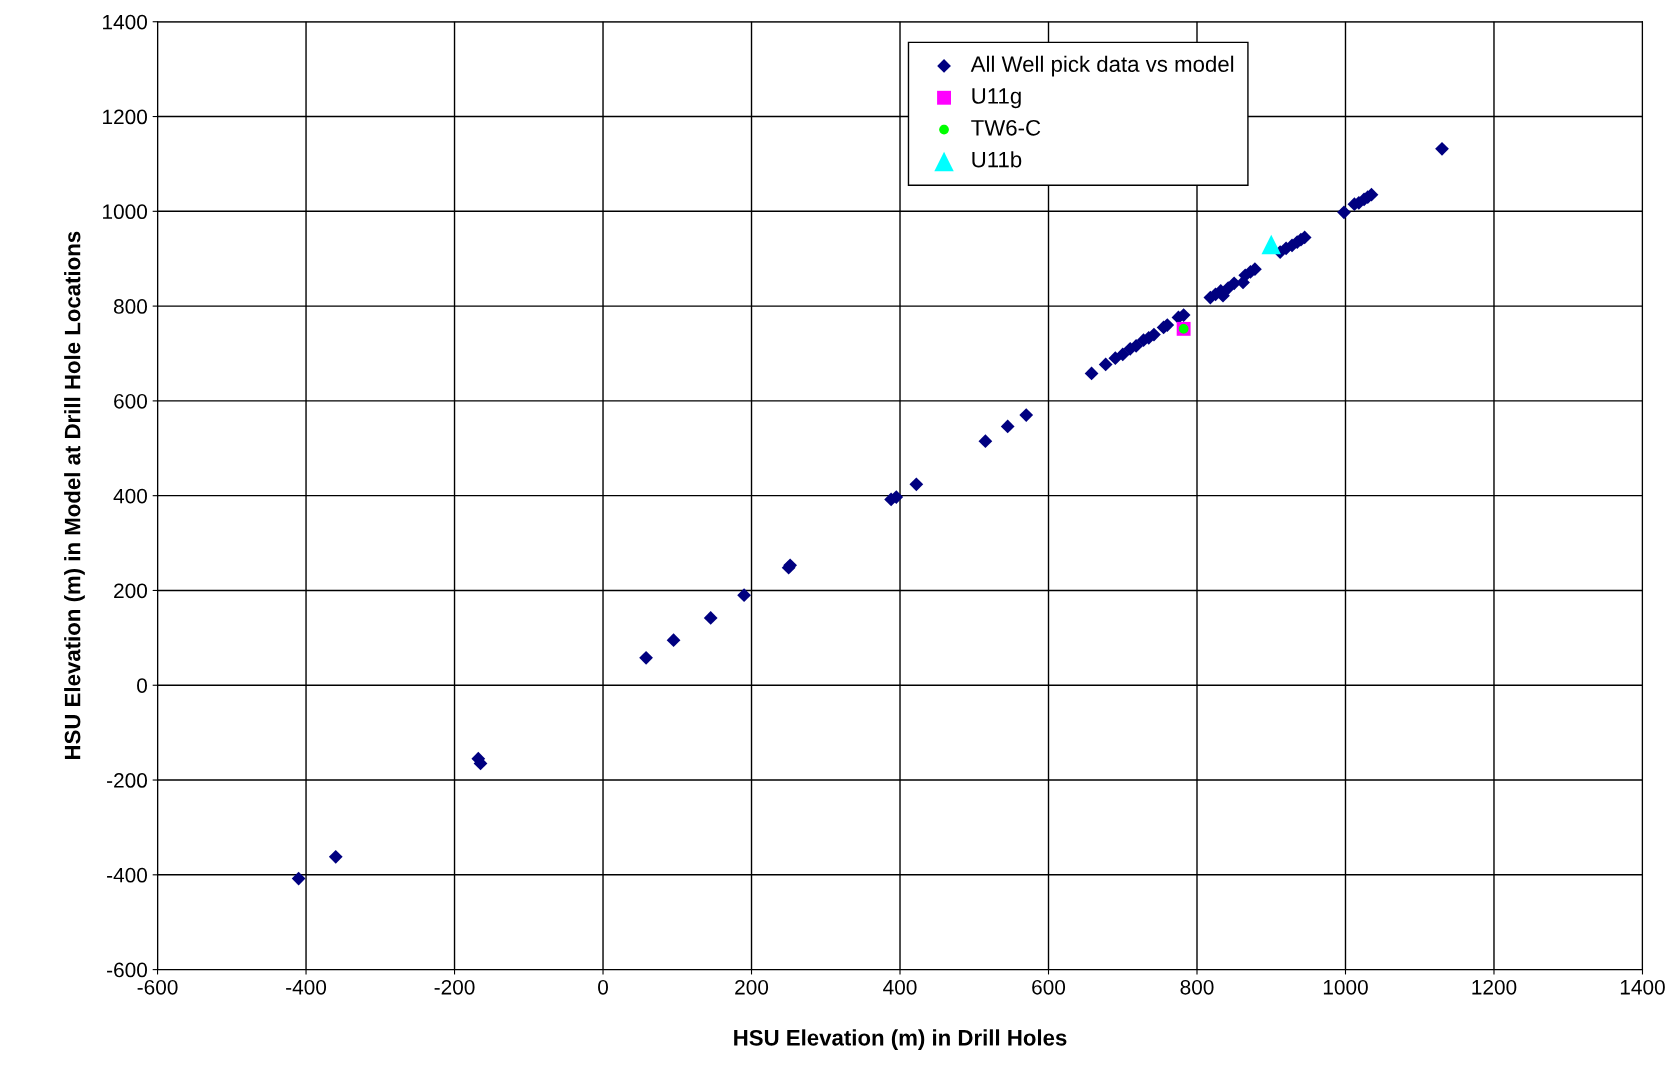  What do you see at coordinates (900, 1040) in the screenshot?
I see `x-axis-title: HSU Elevation (m) in Drill Holes` at bounding box center [900, 1040].